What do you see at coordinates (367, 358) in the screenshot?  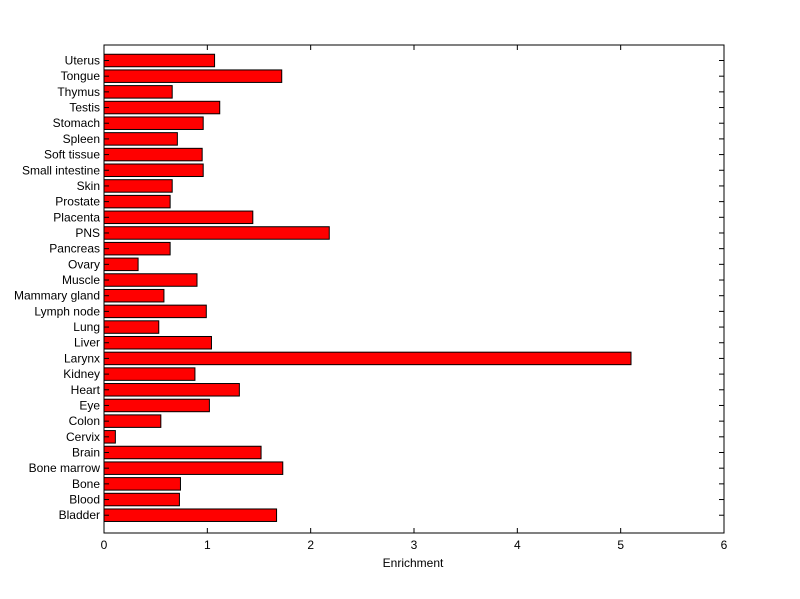 I see `bar-larynx` at bounding box center [367, 358].